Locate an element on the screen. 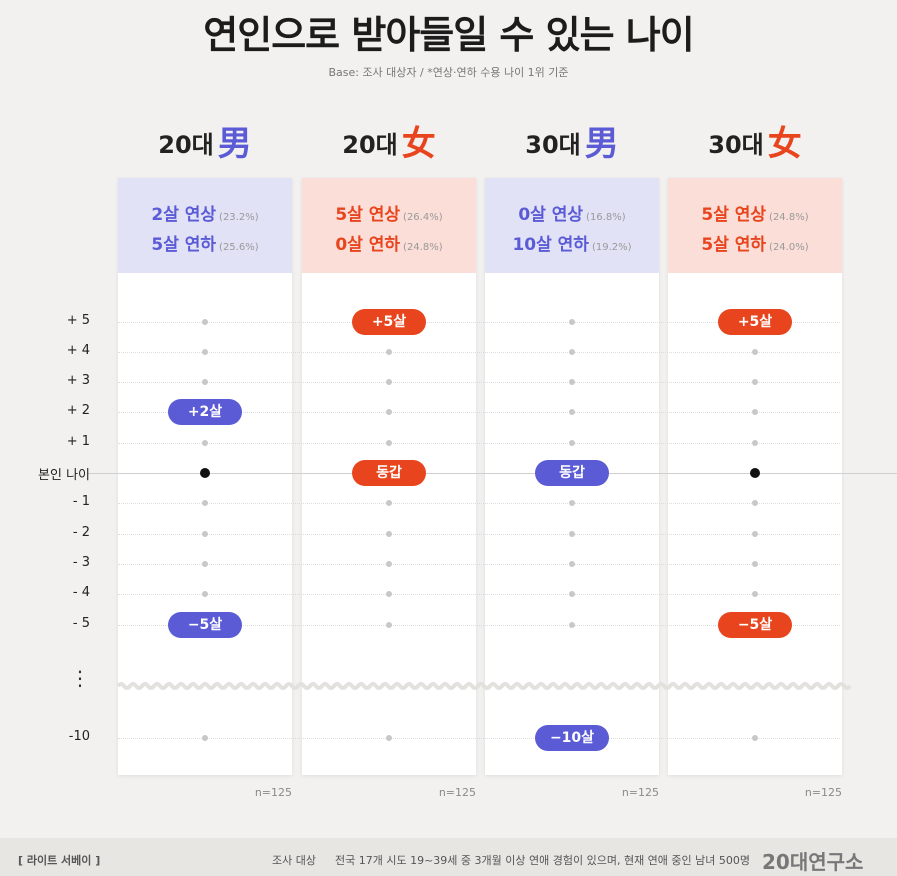 The image size is (897, 876). card-summary: 5살 연상 (24.8%) 5살 연하 (24.0%) is located at coordinates (755, 225).